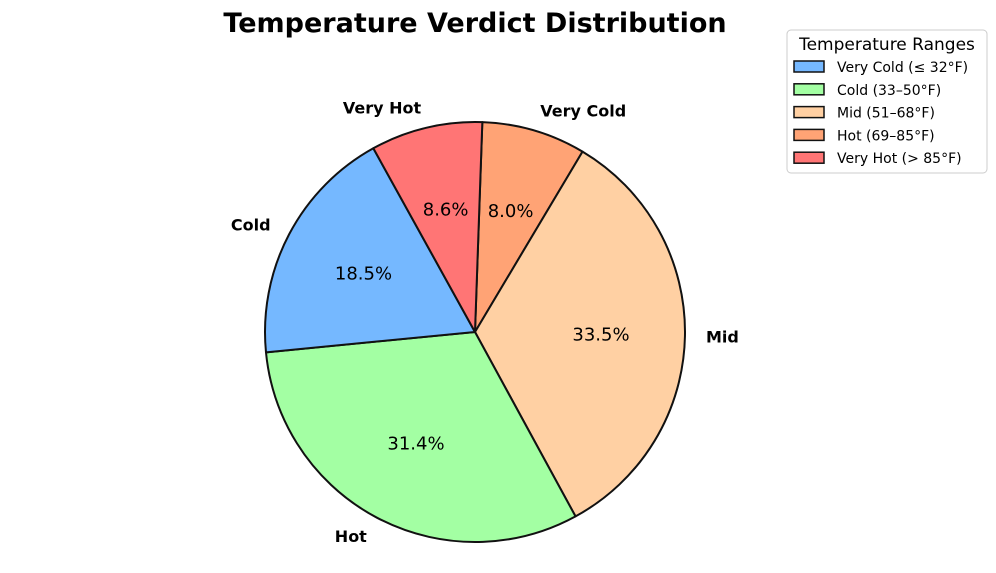  I want to click on legend-swatch-very-hot-85-f, so click(809, 157).